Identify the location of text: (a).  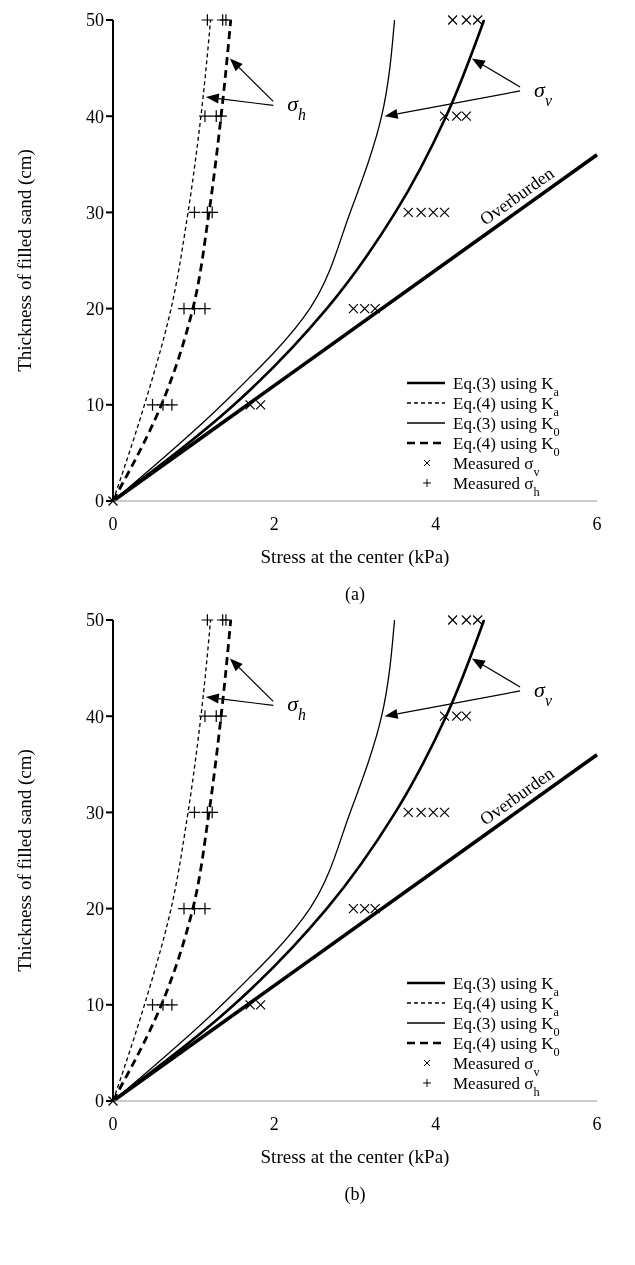
(355, 594).